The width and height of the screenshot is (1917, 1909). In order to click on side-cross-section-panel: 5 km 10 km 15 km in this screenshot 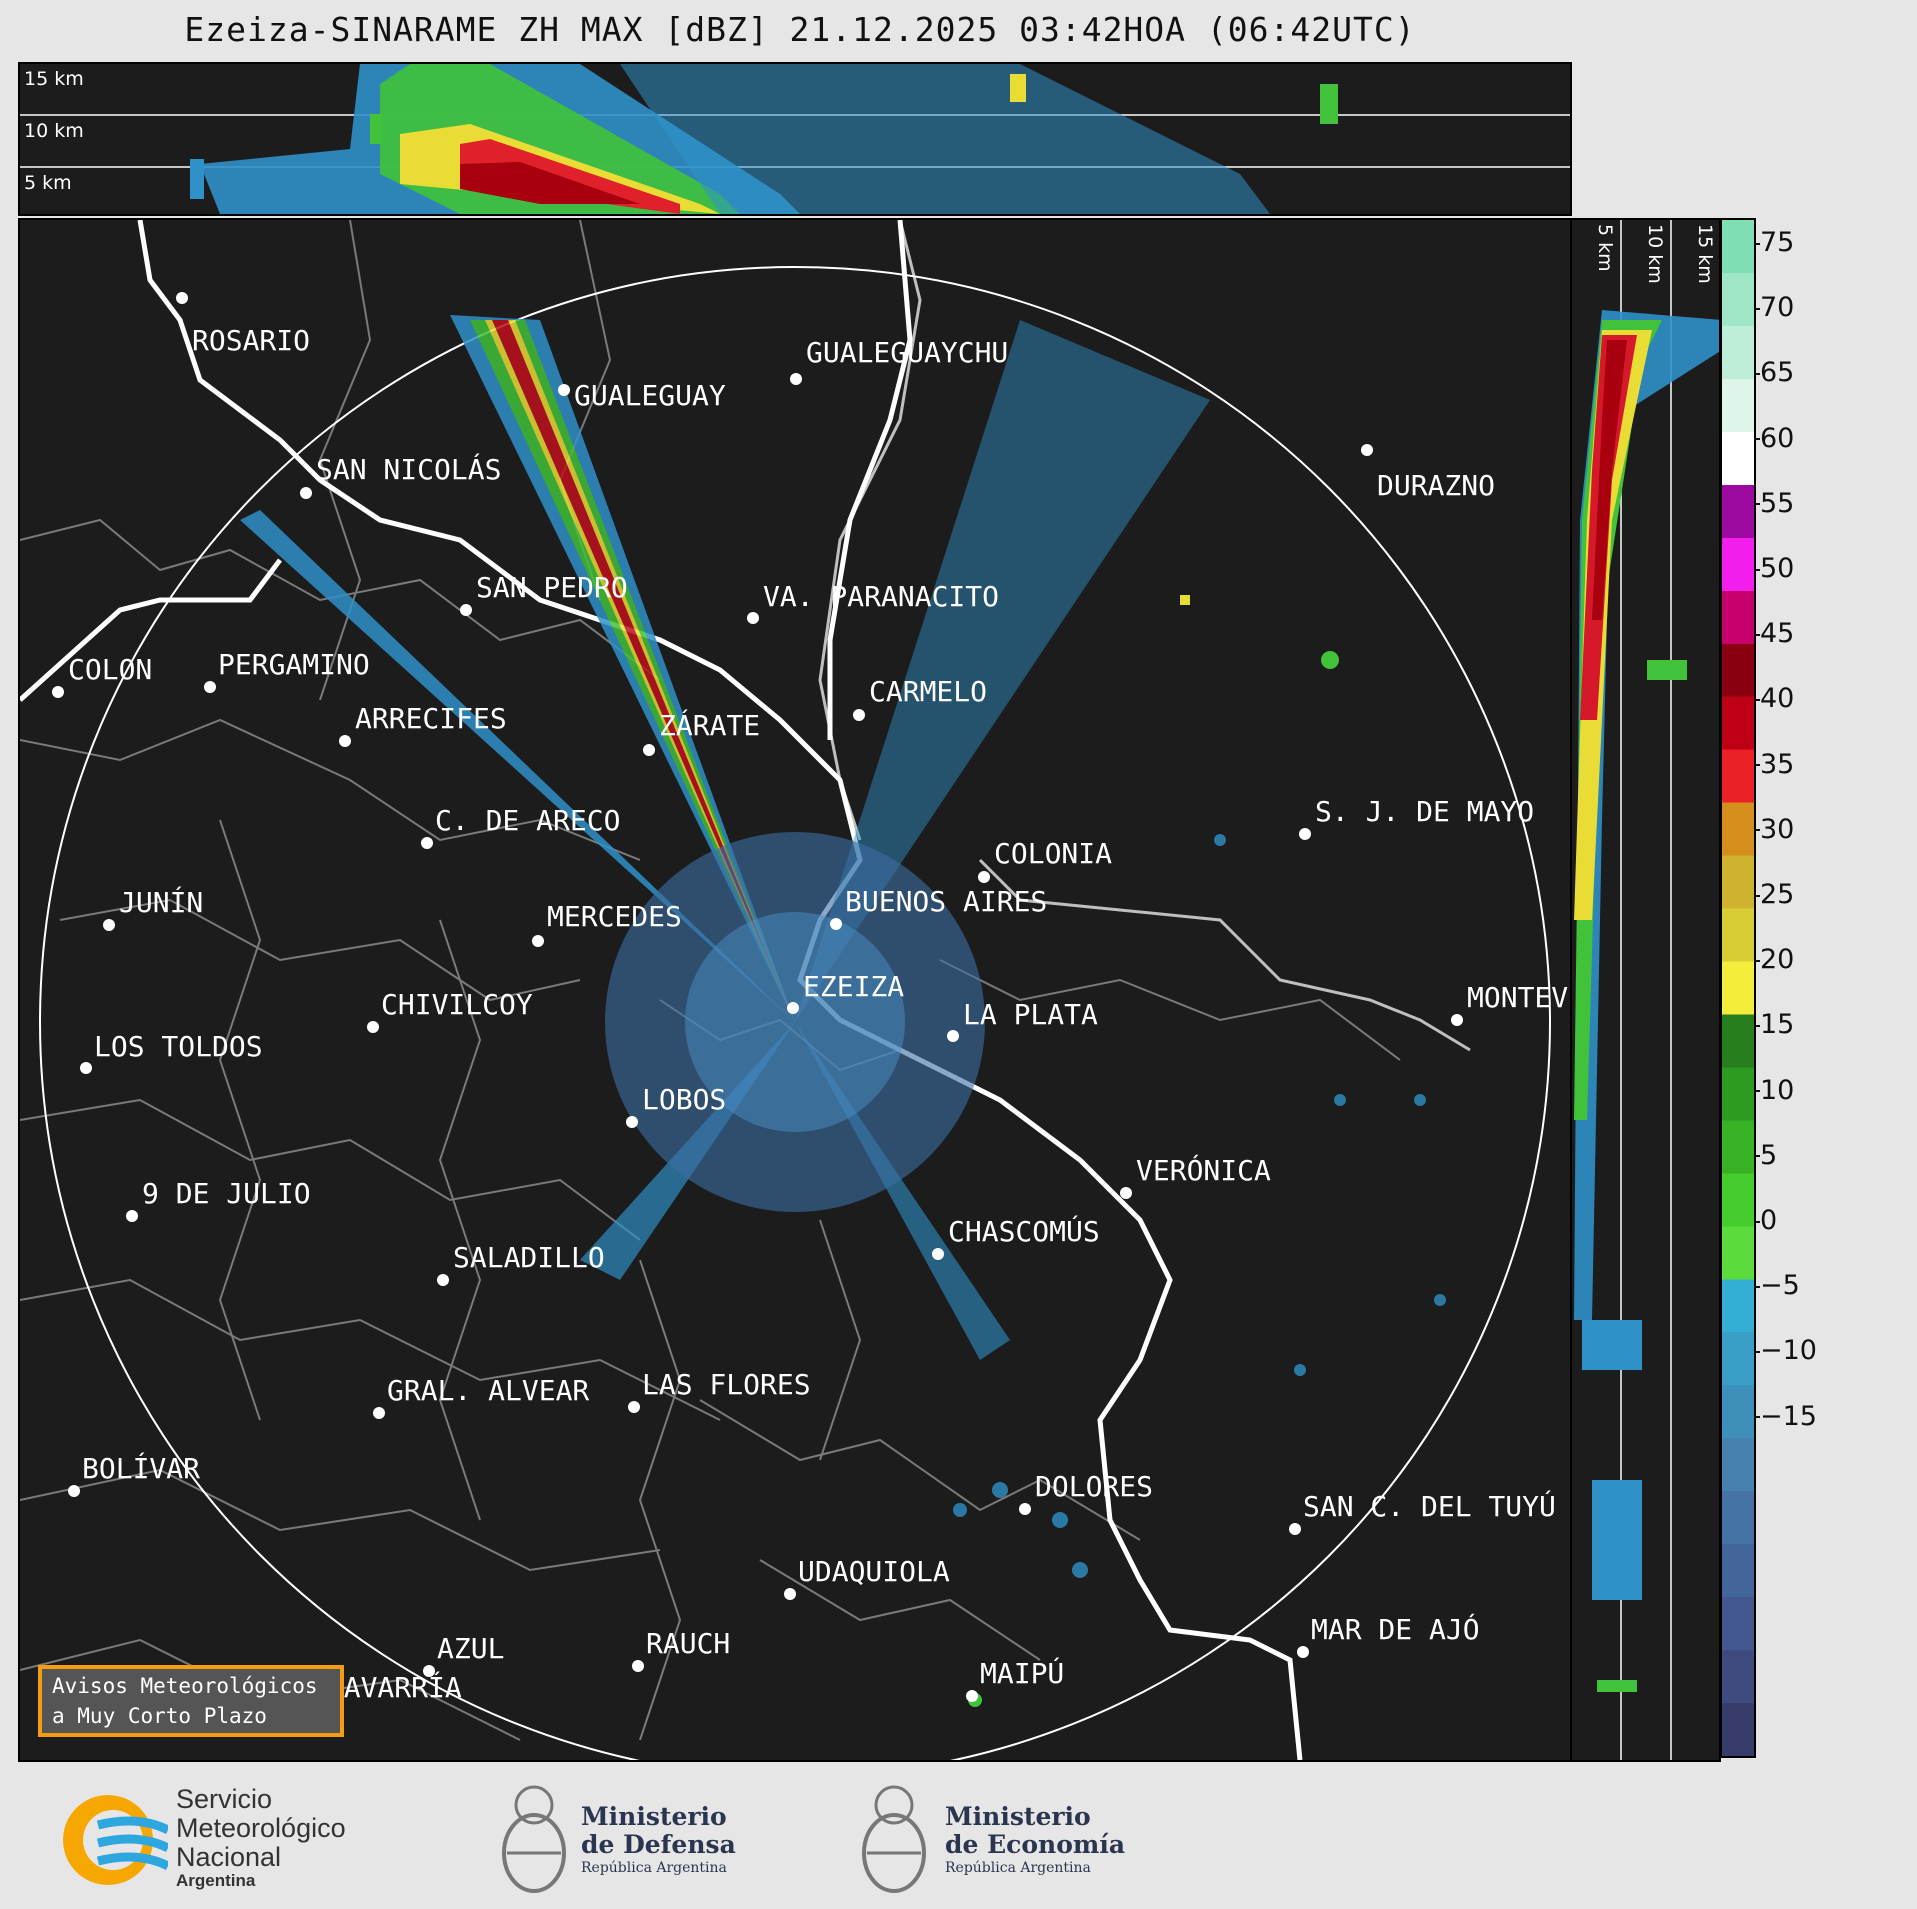, I will do `click(1645, 990)`.